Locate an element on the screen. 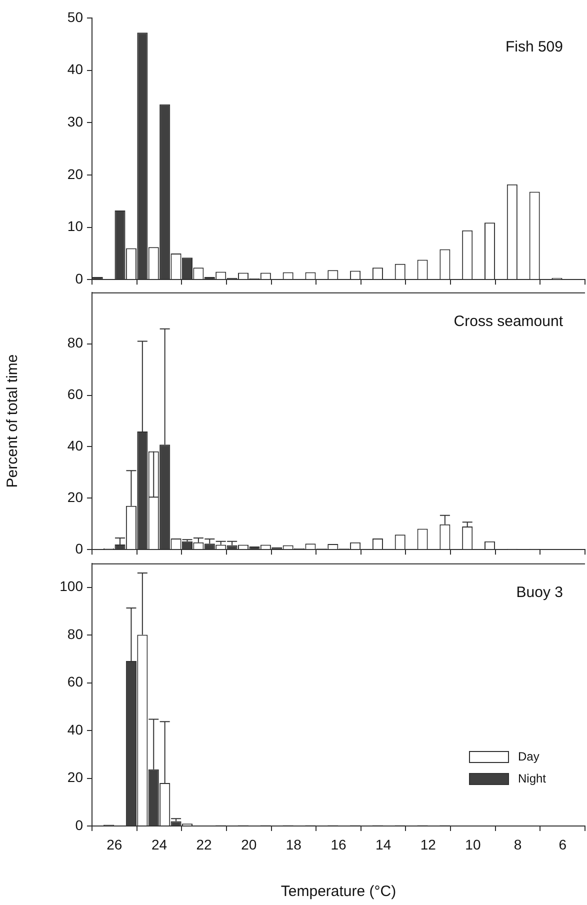  x-tick-label: 12 is located at coordinates (428, 844).